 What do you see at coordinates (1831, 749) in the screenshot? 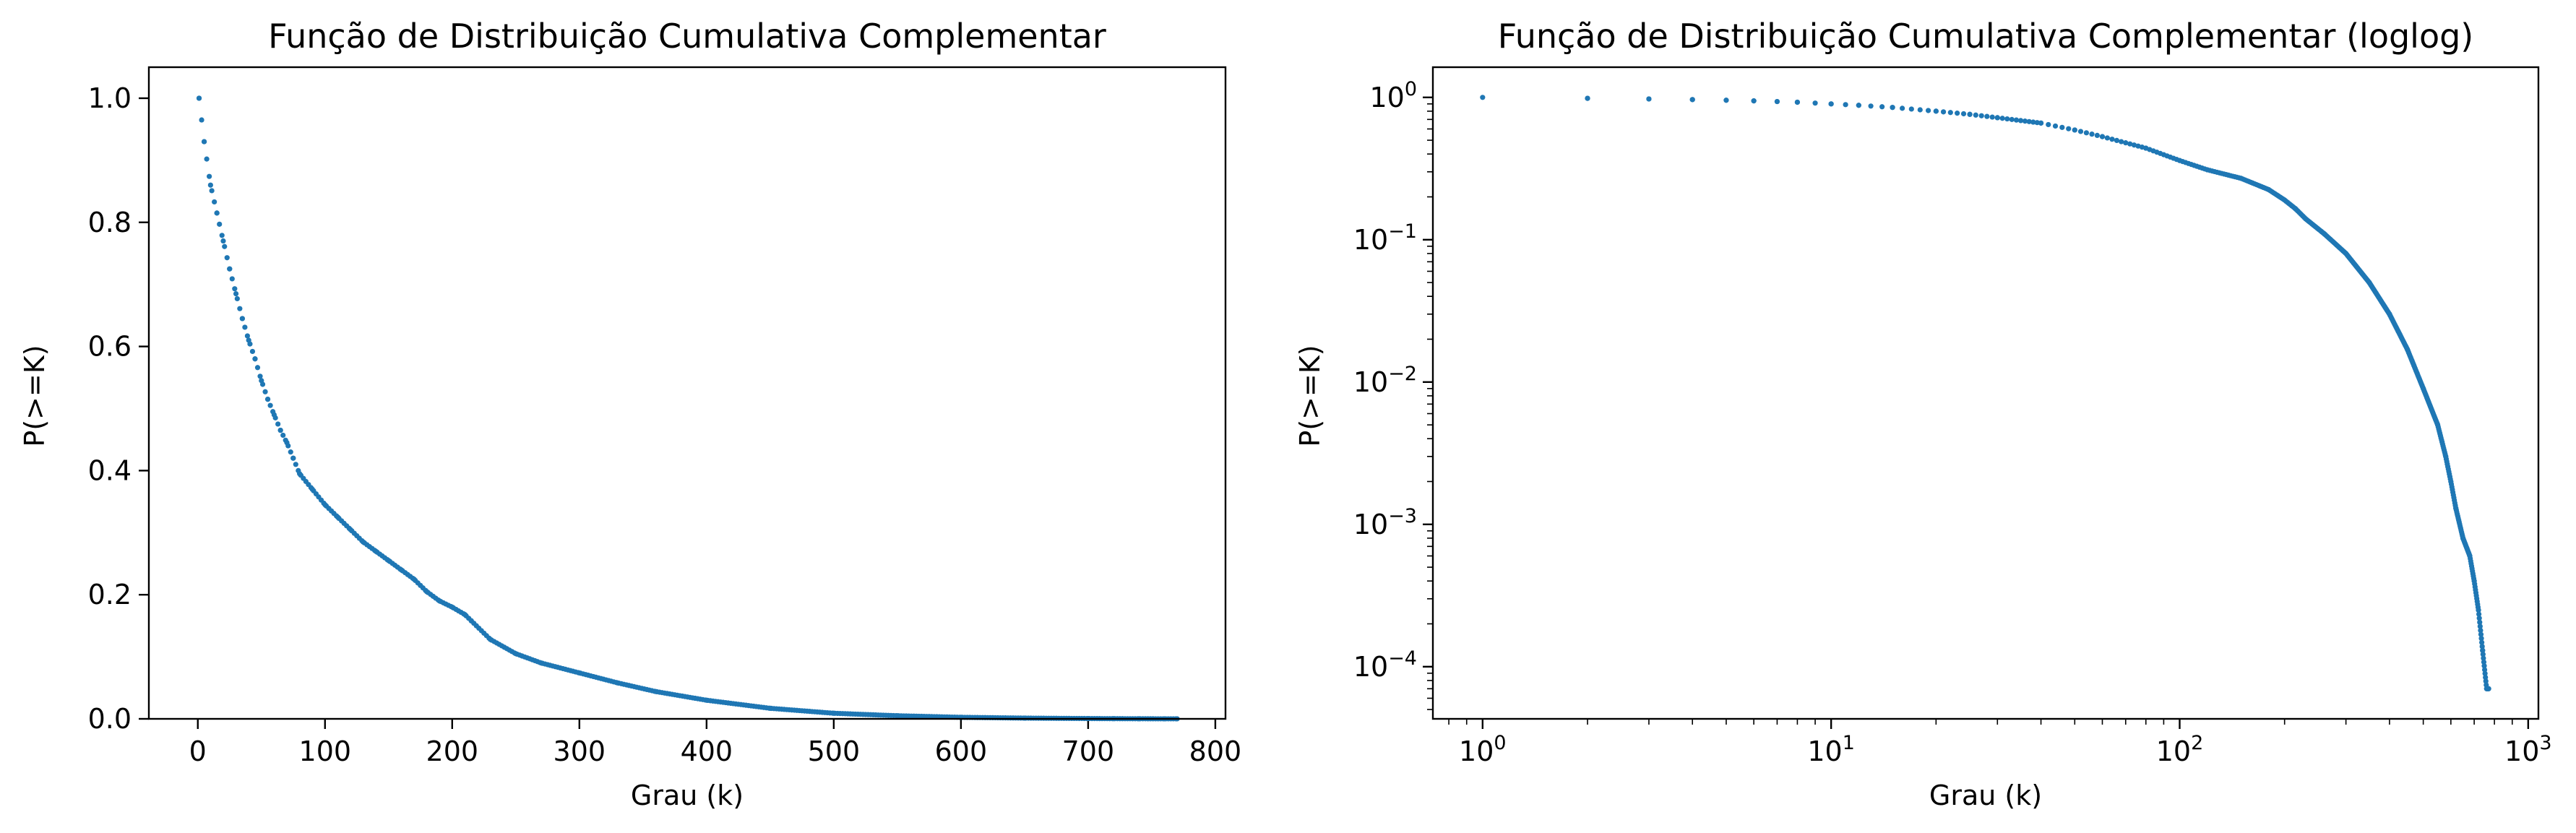
I see `x-tick-label: 10¹` at bounding box center [1831, 749].